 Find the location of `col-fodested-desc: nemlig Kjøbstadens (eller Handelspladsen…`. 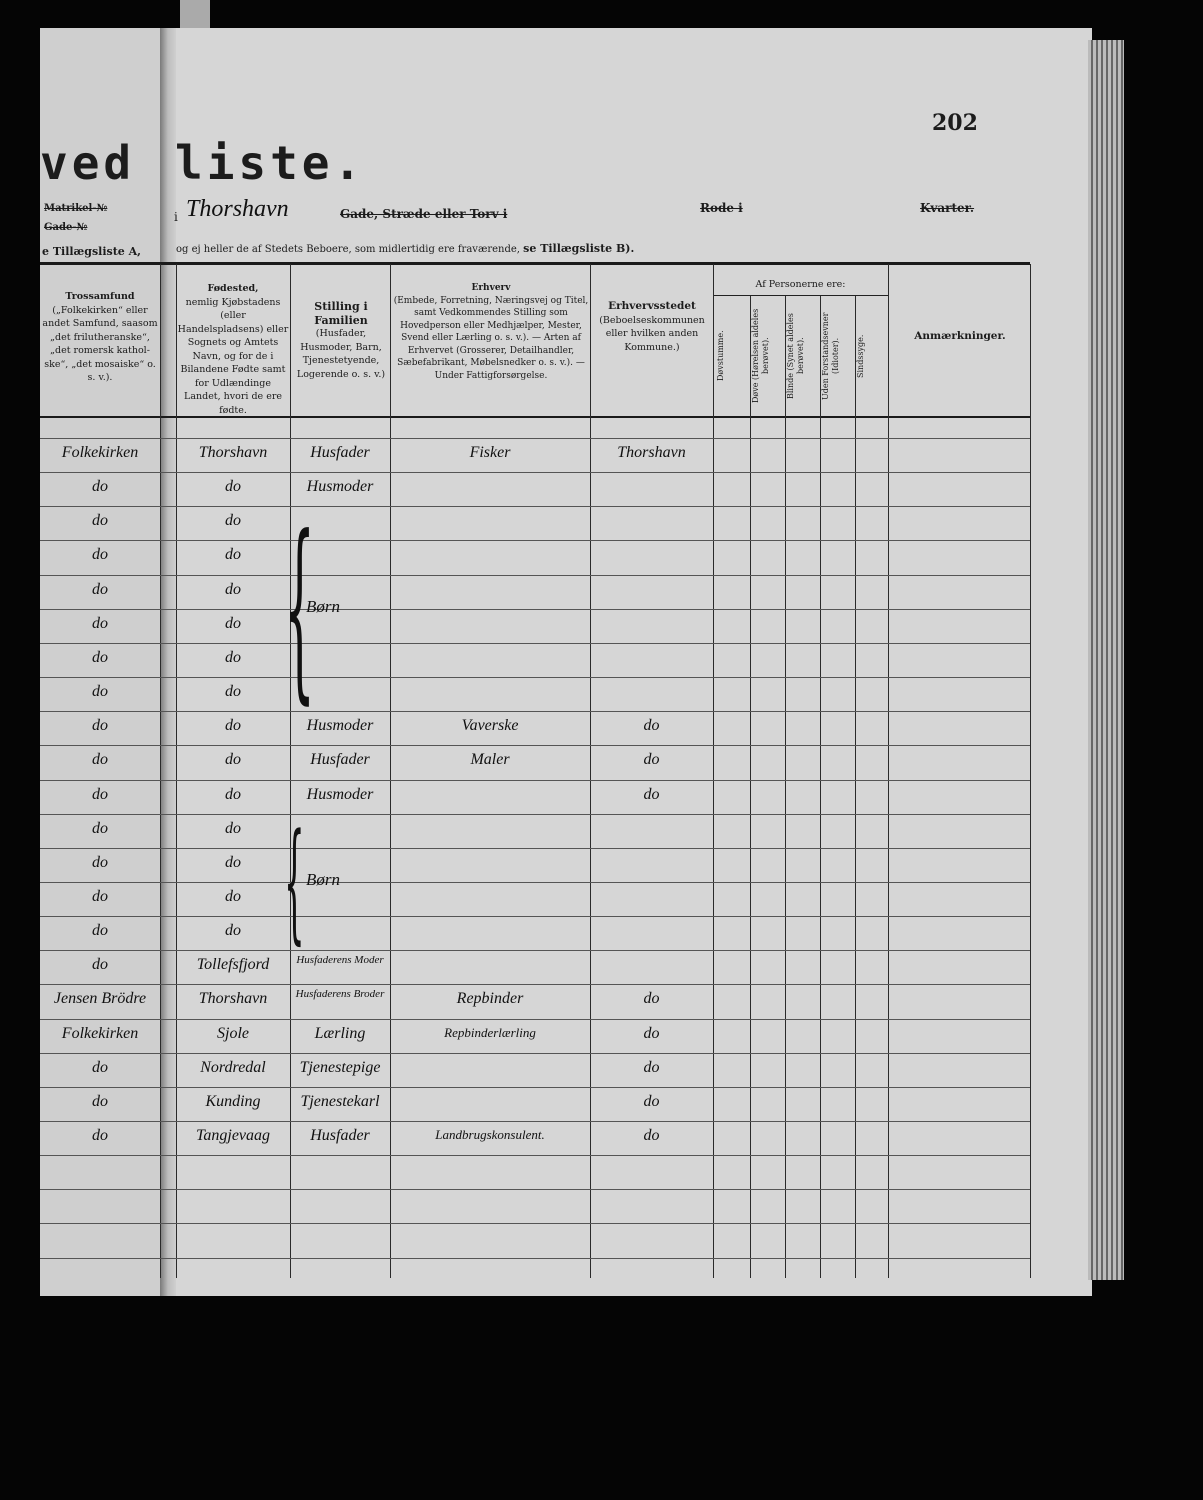

col-fodested-desc: nemlig Kjøbstadens (eller Handelspladsen… is located at coordinates (233, 356).